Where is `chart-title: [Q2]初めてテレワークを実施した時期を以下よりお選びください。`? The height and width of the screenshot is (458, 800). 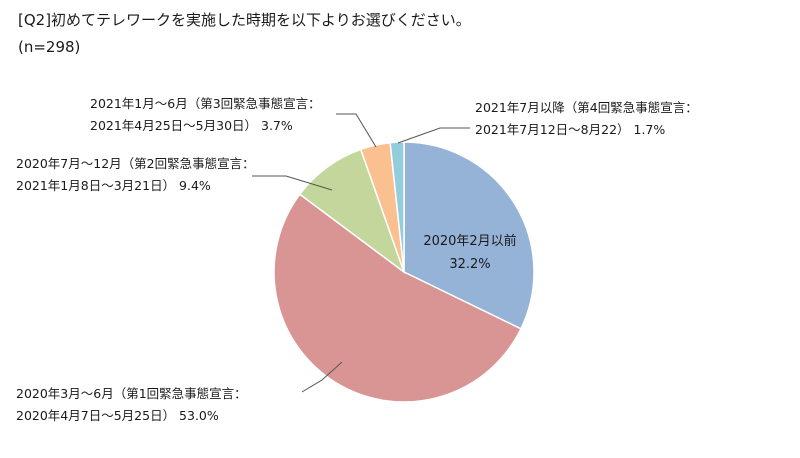
chart-title: [Q2]初めてテレワークを実施した時期を以下よりお選びください。 is located at coordinates (244, 20).